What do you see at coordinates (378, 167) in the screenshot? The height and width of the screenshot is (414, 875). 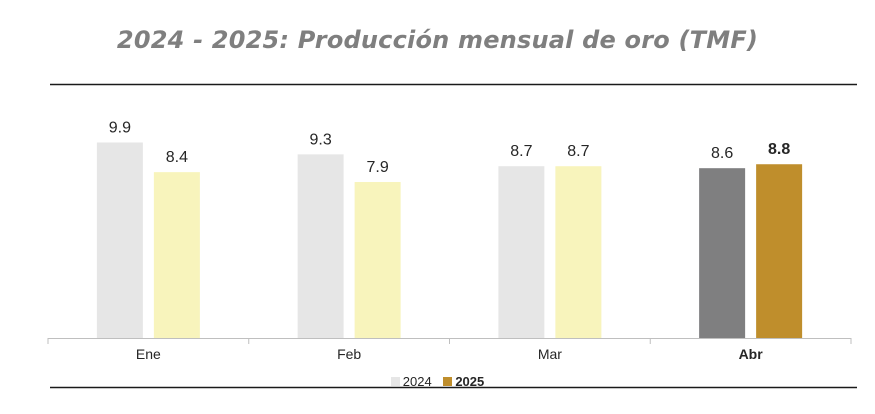 I see `data-label-2025-Feb: 7.9` at bounding box center [378, 167].